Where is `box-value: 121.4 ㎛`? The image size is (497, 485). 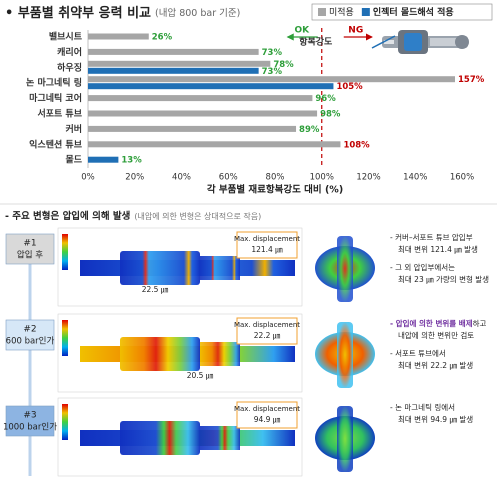
box-value: 121.4 ㎛ is located at coordinates (267, 250).